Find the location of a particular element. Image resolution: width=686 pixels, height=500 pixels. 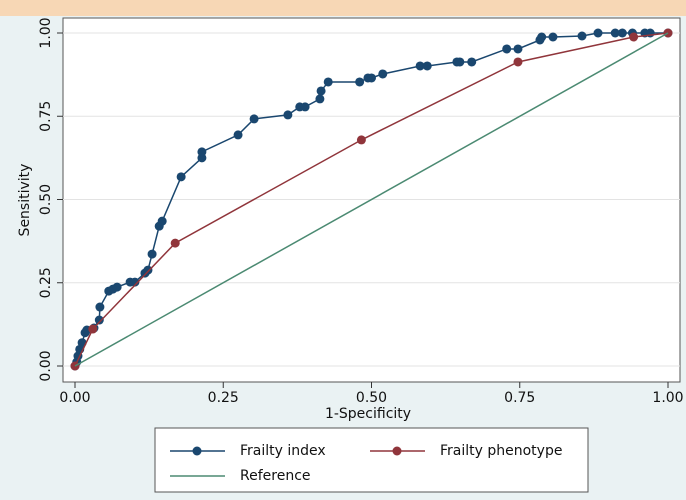

y-tick-label: 0.25 is located at coordinates (46, 282).